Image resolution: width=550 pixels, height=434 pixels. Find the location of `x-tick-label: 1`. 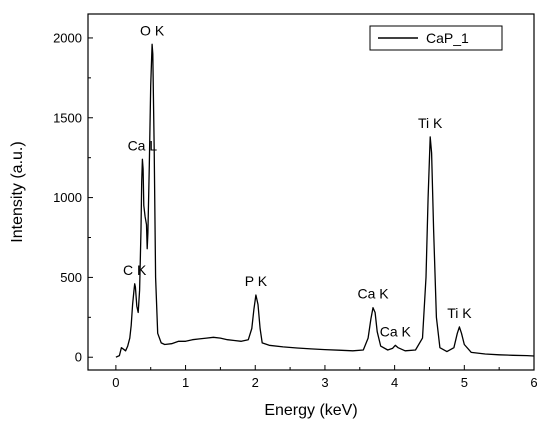

x-tick-label: 1 is located at coordinates (185, 382).